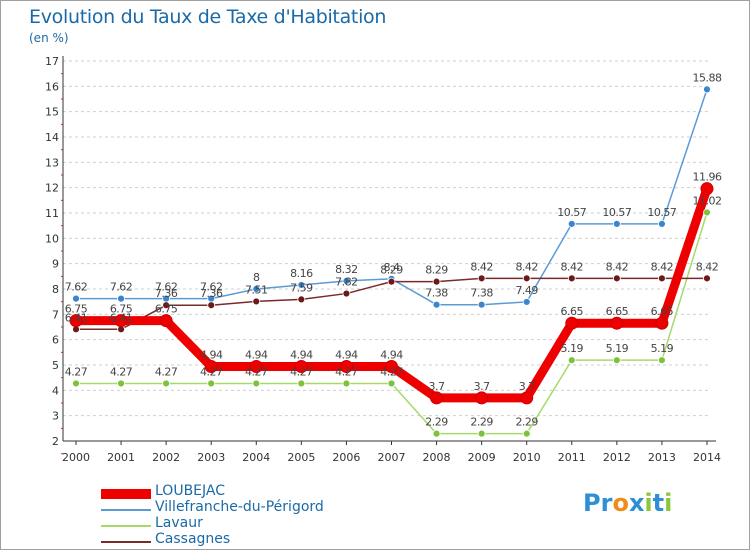  I want to click on data-label: 7.59, so click(301, 287).